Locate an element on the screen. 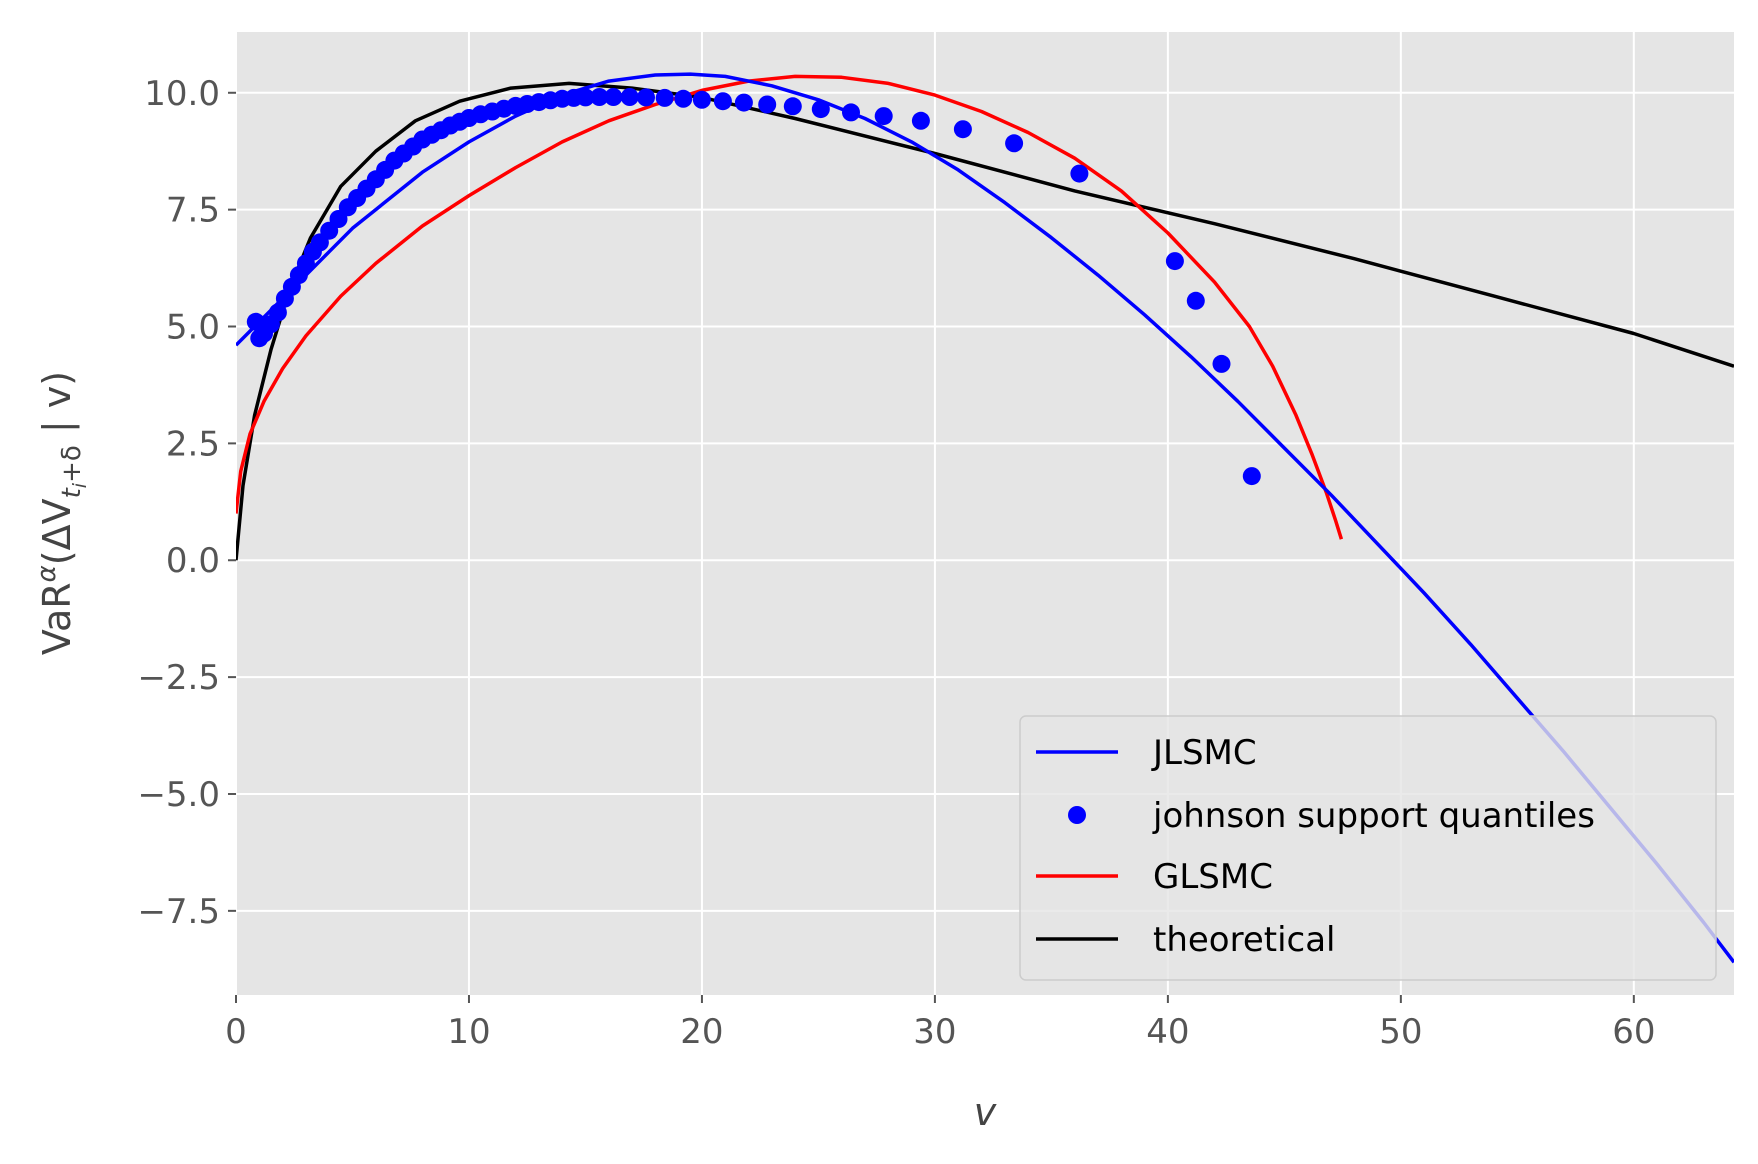 The width and height of the screenshot is (1758, 1164). legend-swatch-johnson is located at coordinates (1077, 815).